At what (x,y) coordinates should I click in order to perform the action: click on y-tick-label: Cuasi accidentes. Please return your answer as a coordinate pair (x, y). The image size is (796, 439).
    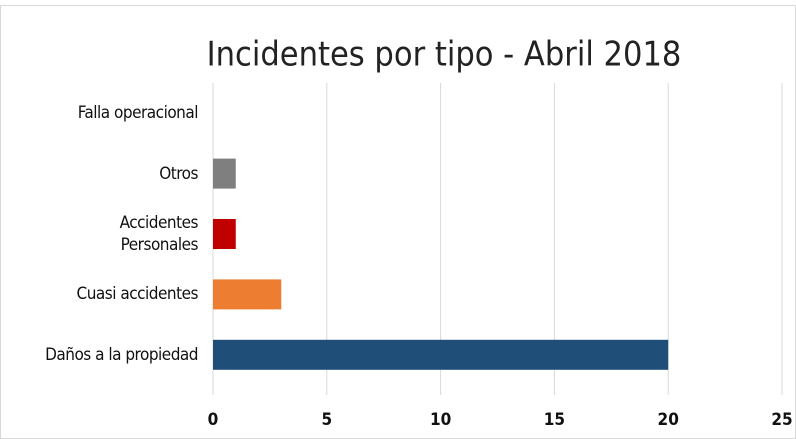
    Looking at the image, I should click on (137, 294).